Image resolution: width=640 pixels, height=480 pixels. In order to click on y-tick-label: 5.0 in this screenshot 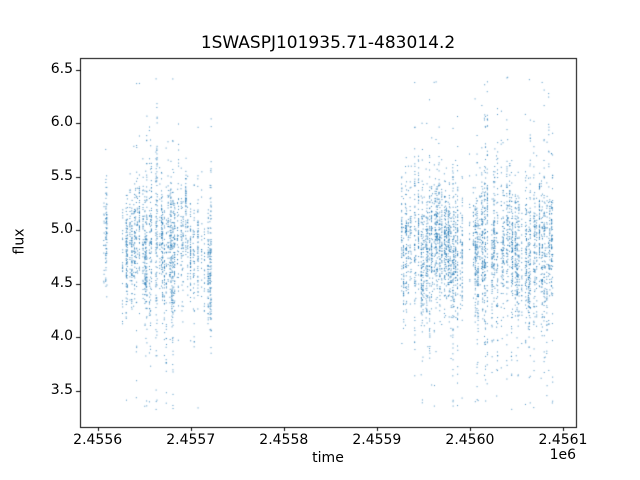, I will do `click(61, 229)`.